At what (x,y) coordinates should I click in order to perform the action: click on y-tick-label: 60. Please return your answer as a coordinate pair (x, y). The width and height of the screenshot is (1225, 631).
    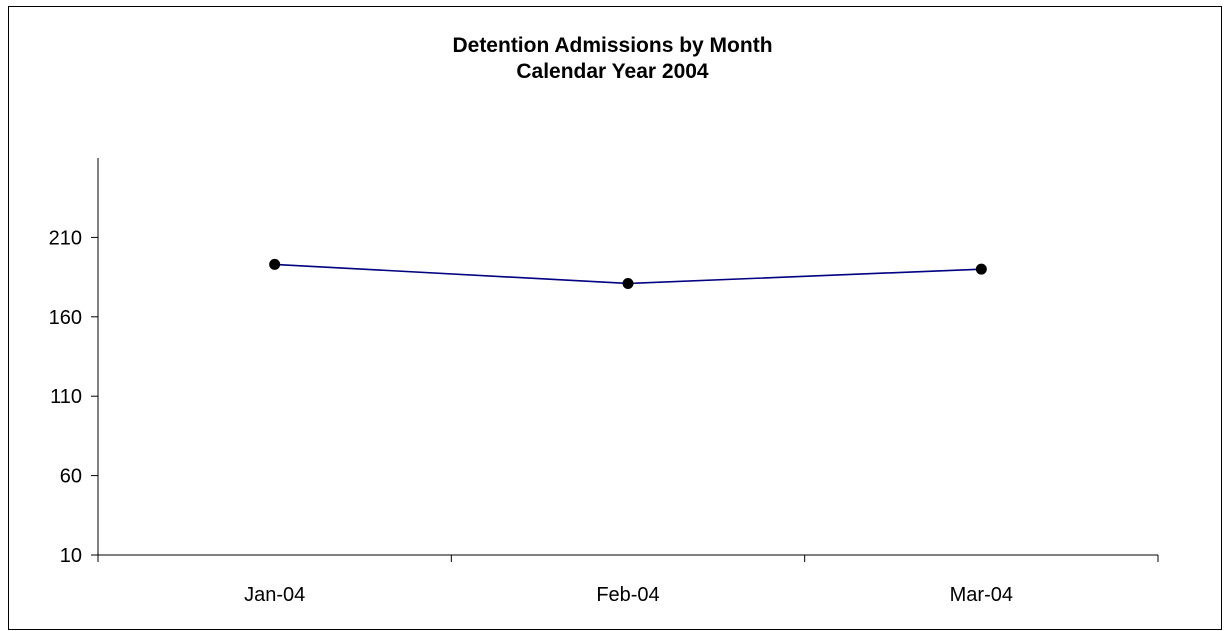
    Looking at the image, I should click on (71, 477).